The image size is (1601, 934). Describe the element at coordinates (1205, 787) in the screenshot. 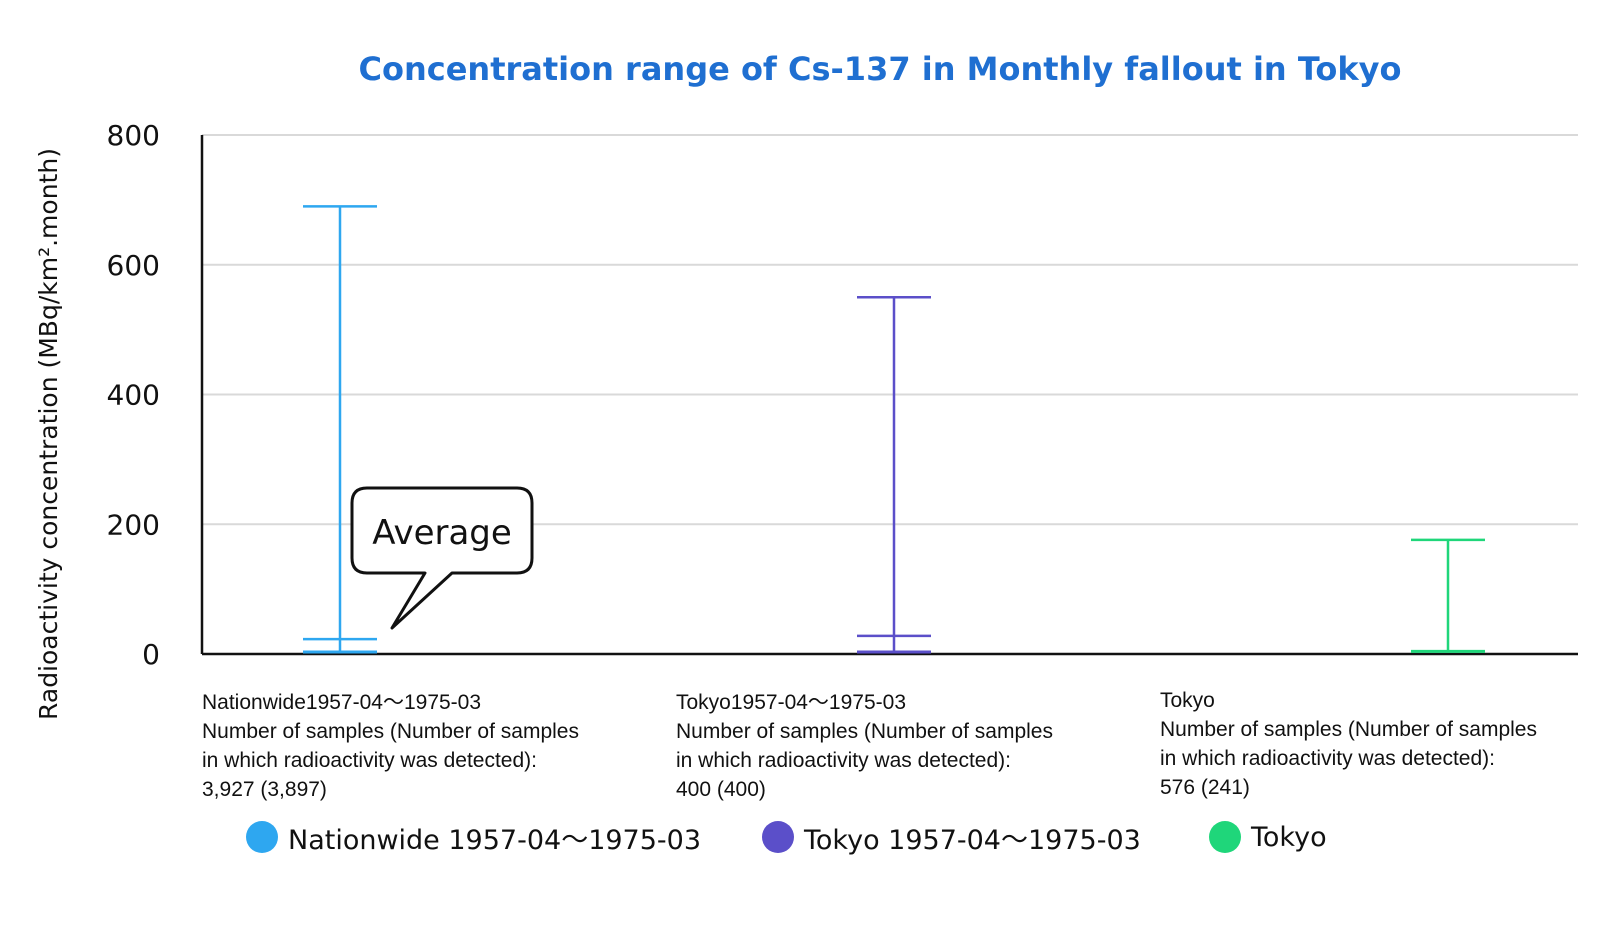

I see `category-detail-line: 576 (241)` at that location.